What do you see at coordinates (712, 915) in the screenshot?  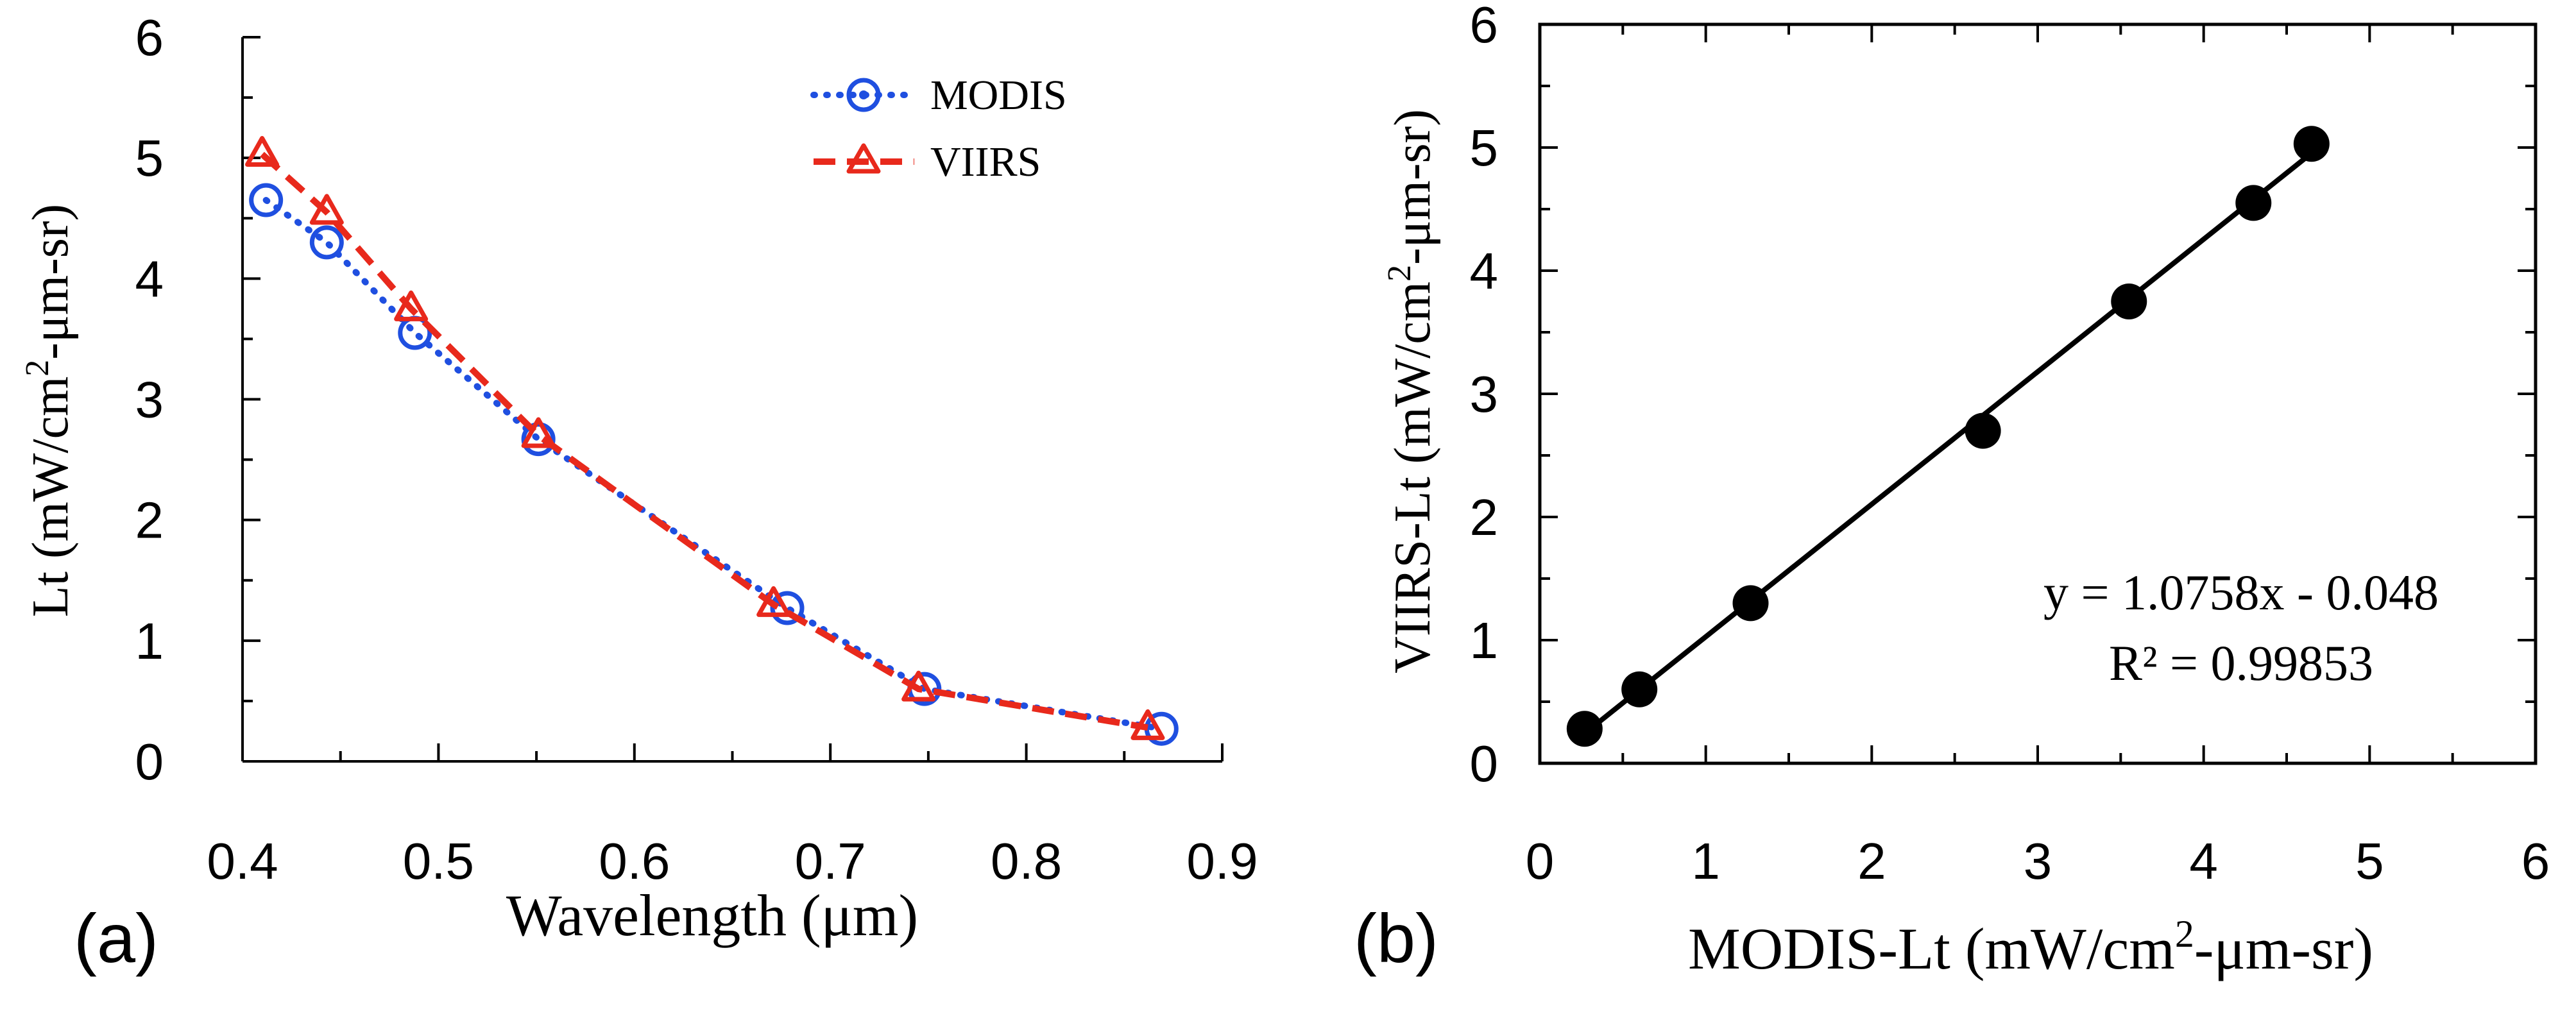 I see `panel-a-x-axis-label: Wavelength (μm)` at bounding box center [712, 915].